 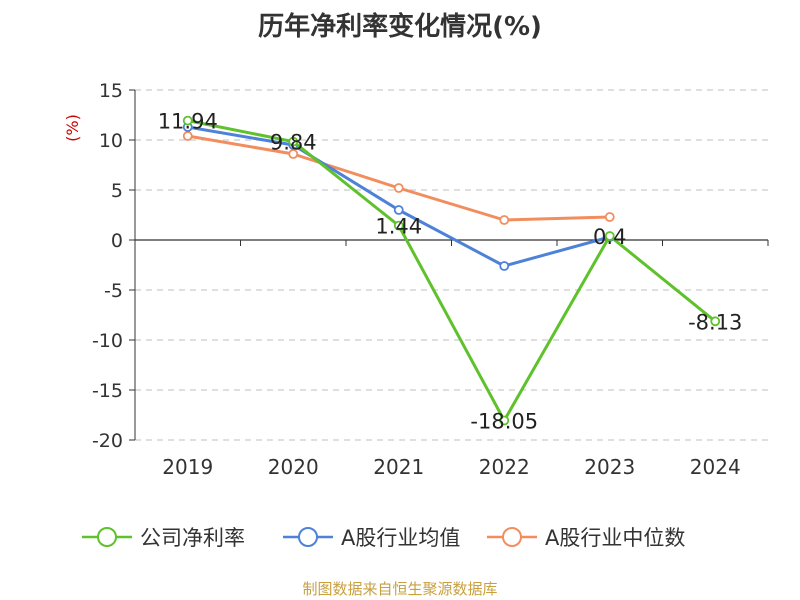 I want to click on legend-label: A股行业均值, so click(x=400, y=538).